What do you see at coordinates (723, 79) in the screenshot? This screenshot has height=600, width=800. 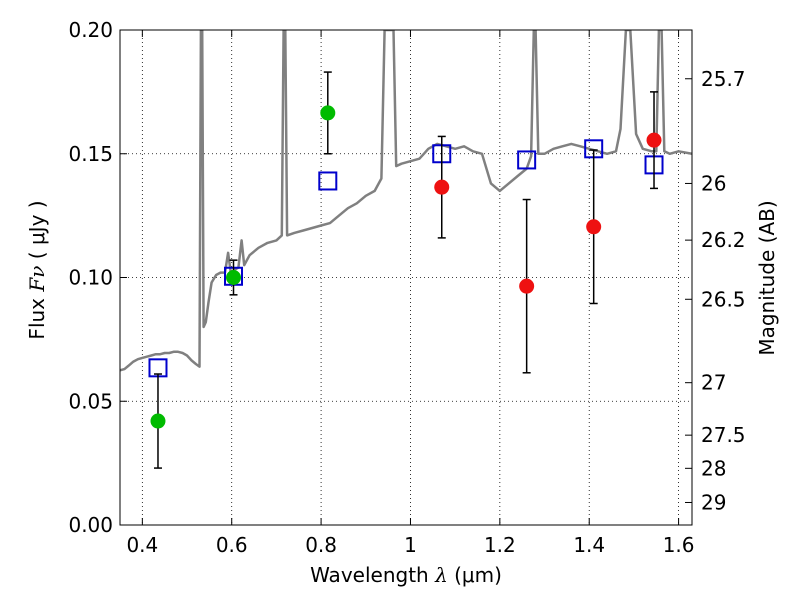 I see `y2-tick-label: 25.7` at bounding box center [723, 79].